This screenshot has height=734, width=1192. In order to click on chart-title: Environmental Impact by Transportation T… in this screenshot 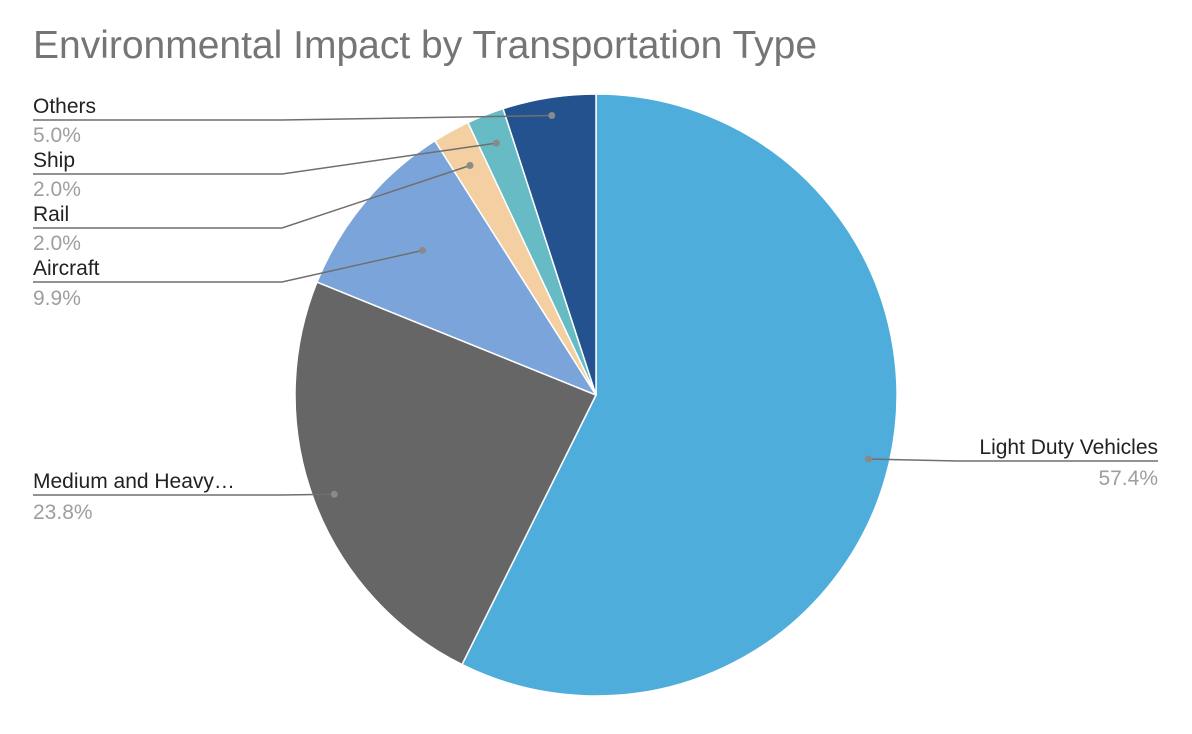, I will do `click(425, 45)`.